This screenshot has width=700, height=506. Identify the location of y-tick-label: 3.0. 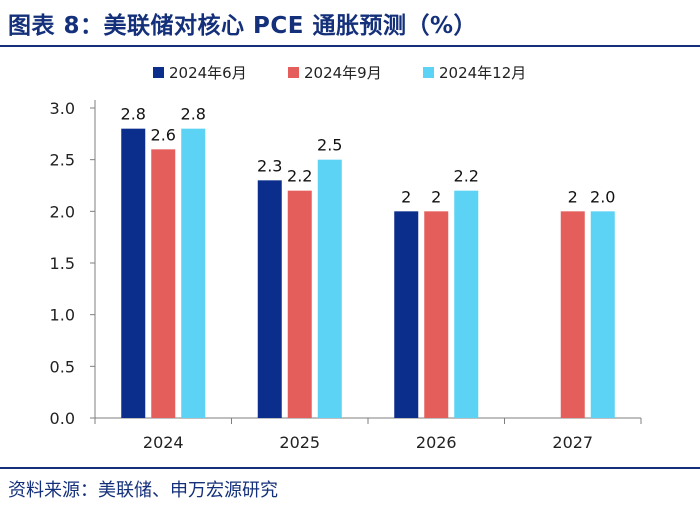
(62, 108).